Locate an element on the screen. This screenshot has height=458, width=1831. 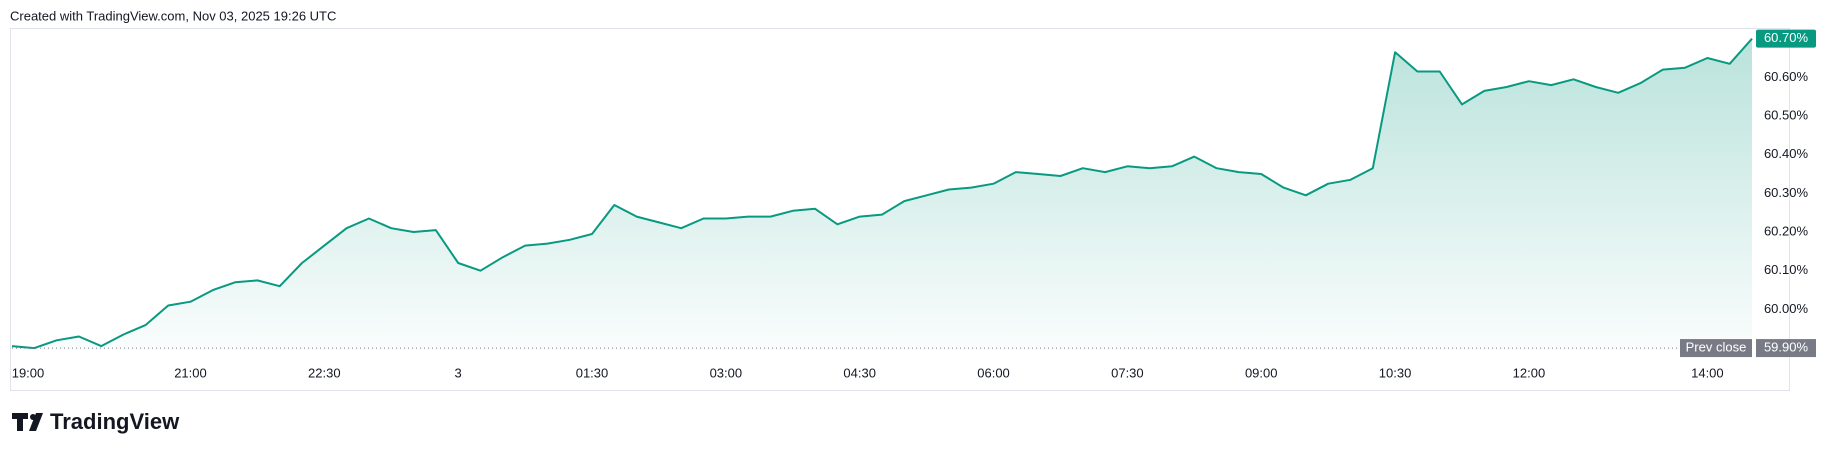
x-tick-label: 03:00 is located at coordinates (726, 372).